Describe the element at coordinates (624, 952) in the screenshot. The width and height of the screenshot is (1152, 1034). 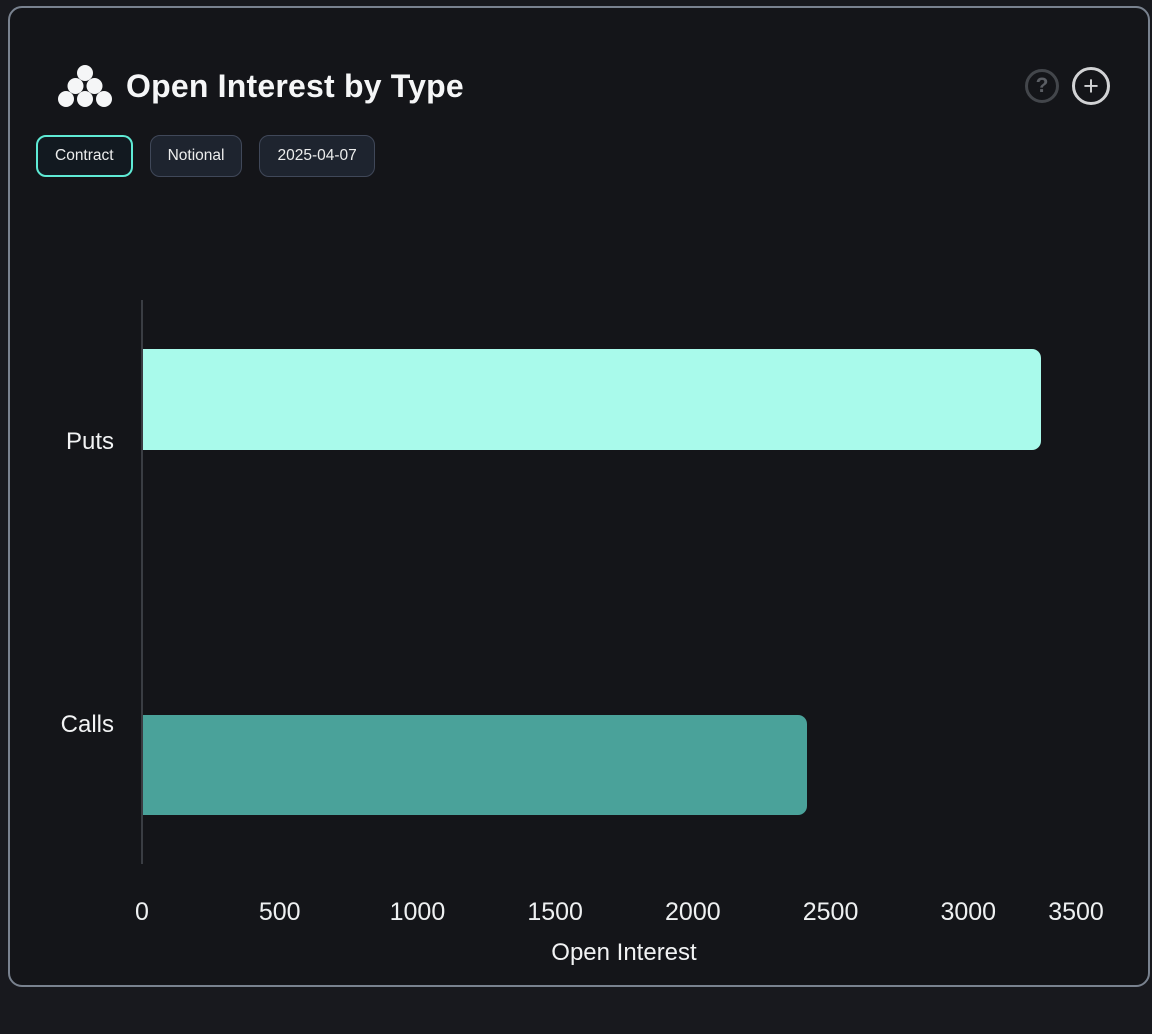
I see `x-axis-title: Open Interest` at that location.